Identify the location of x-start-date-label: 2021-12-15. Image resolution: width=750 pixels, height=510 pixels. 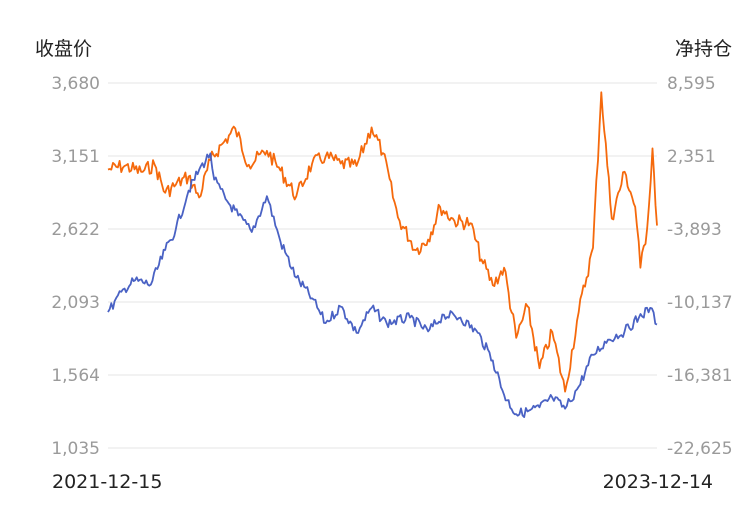
(107, 482).